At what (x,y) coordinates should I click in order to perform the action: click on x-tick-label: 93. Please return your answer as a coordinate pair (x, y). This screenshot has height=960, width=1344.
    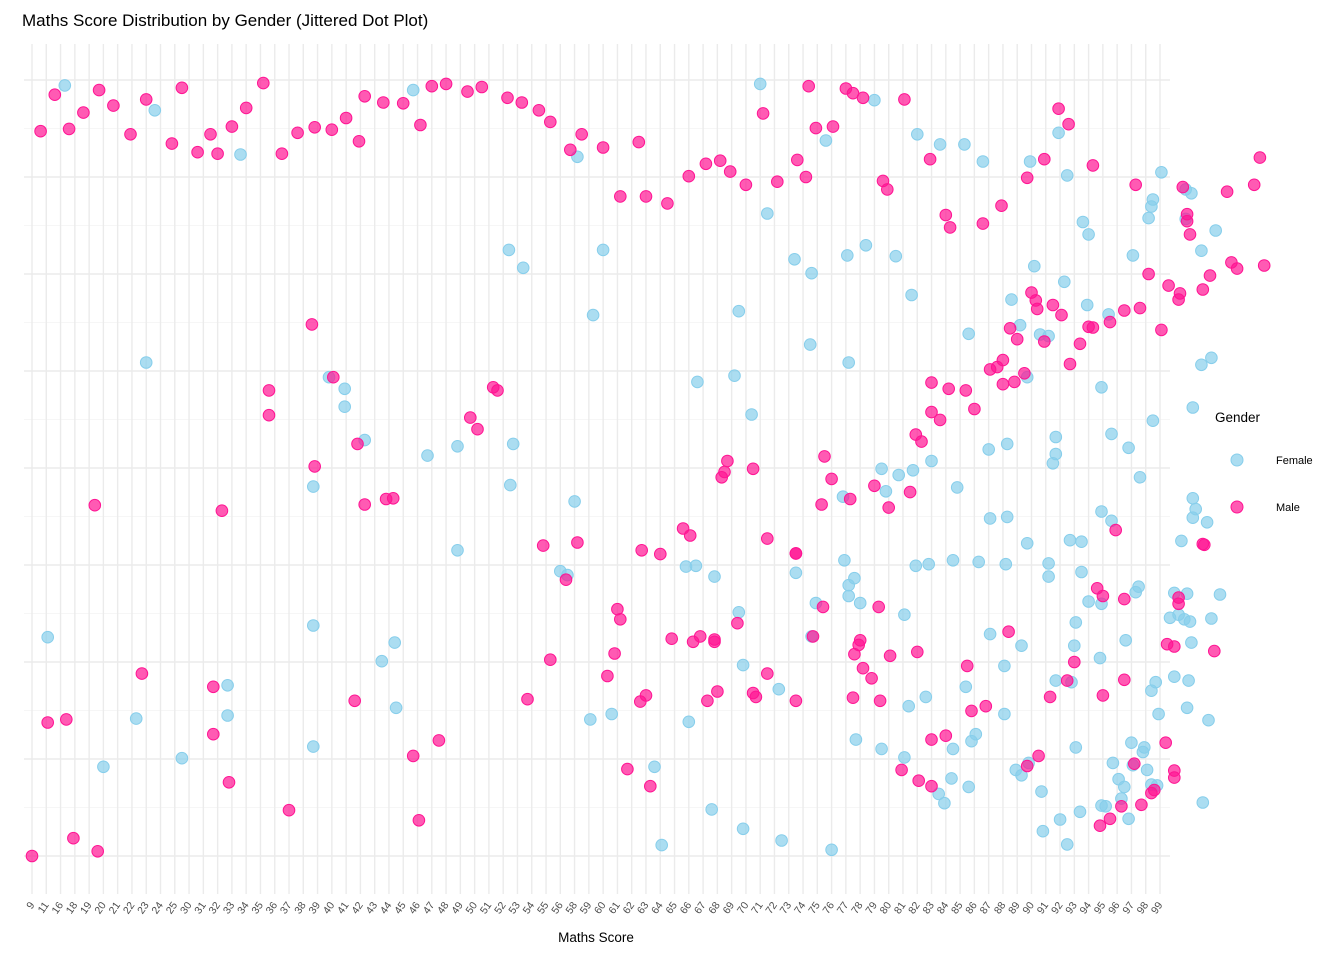
    Looking at the image, I should click on (1071, 908).